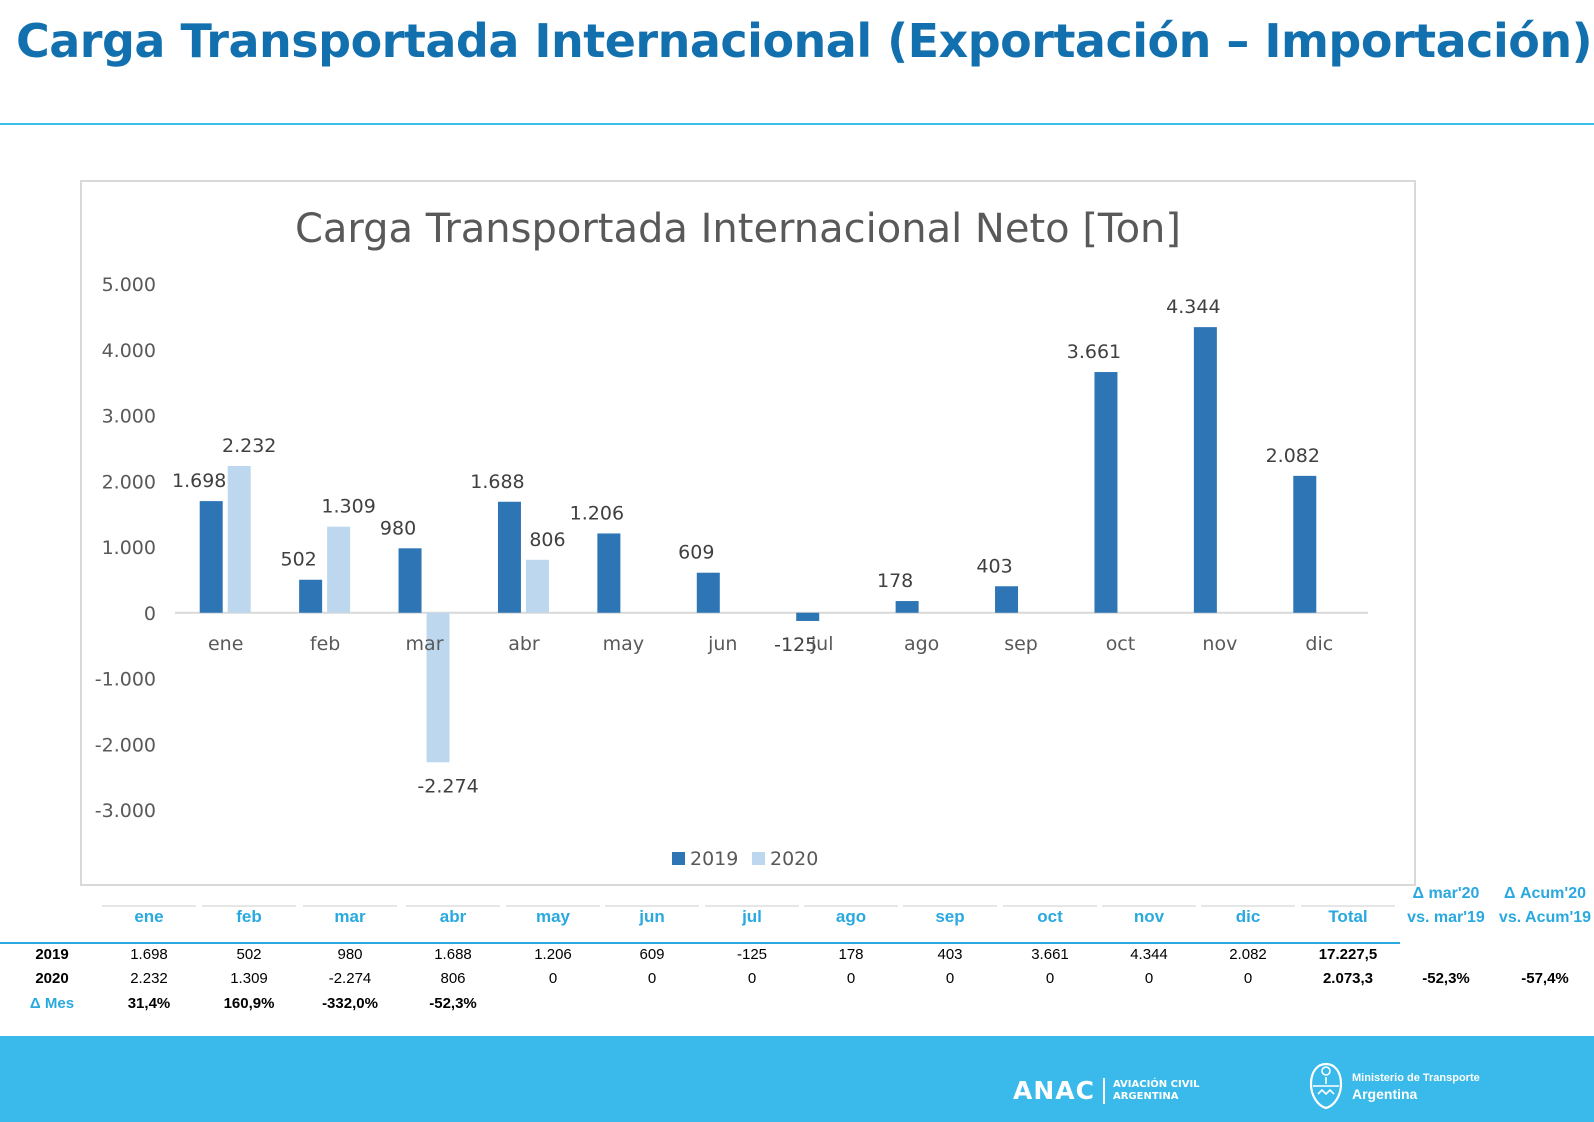 The image size is (1594, 1122). I want to click on table-header-feb: feb, so click(249, 916).